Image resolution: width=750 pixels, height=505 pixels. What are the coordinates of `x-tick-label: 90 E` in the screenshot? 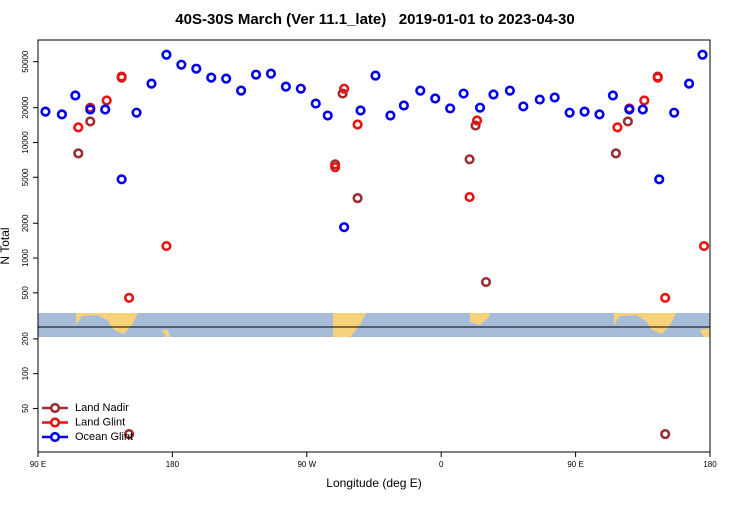 It's located at (38, 464).